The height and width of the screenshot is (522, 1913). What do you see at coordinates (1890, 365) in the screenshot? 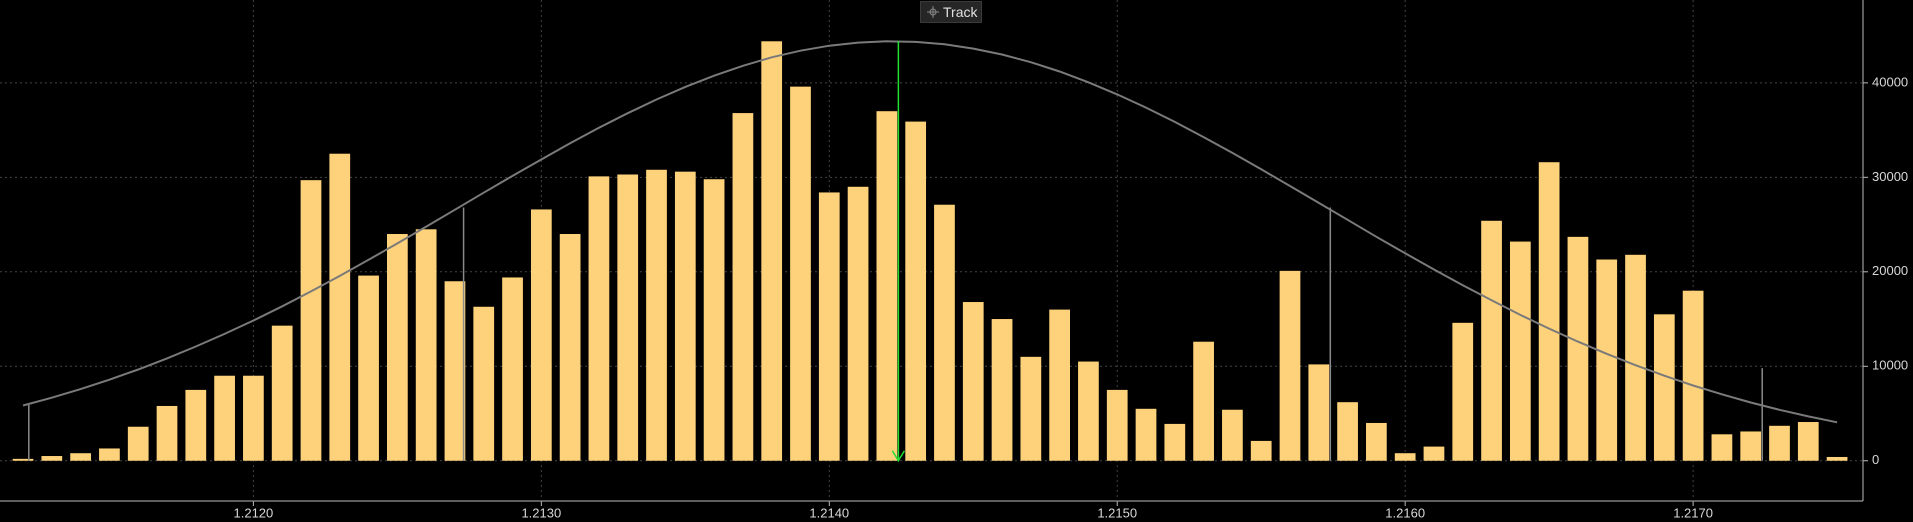
I see `y-tick-label: 10000` at bounding box center [1890, 365].